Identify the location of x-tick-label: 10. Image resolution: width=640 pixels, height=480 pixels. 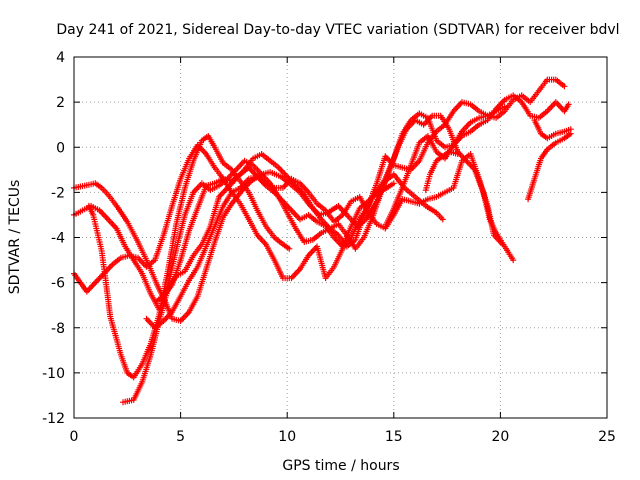
(287, 437).